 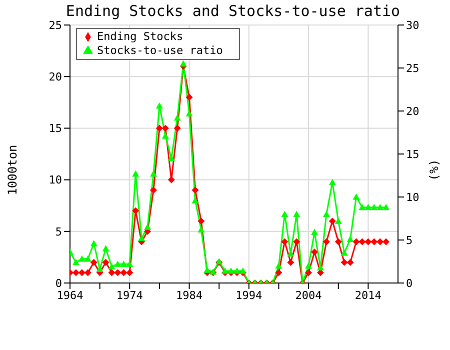 What do you see at coordinates (413, 111) in the screenshot?
I see `y2-tick-label: 20` at bounding box center [413, 111].